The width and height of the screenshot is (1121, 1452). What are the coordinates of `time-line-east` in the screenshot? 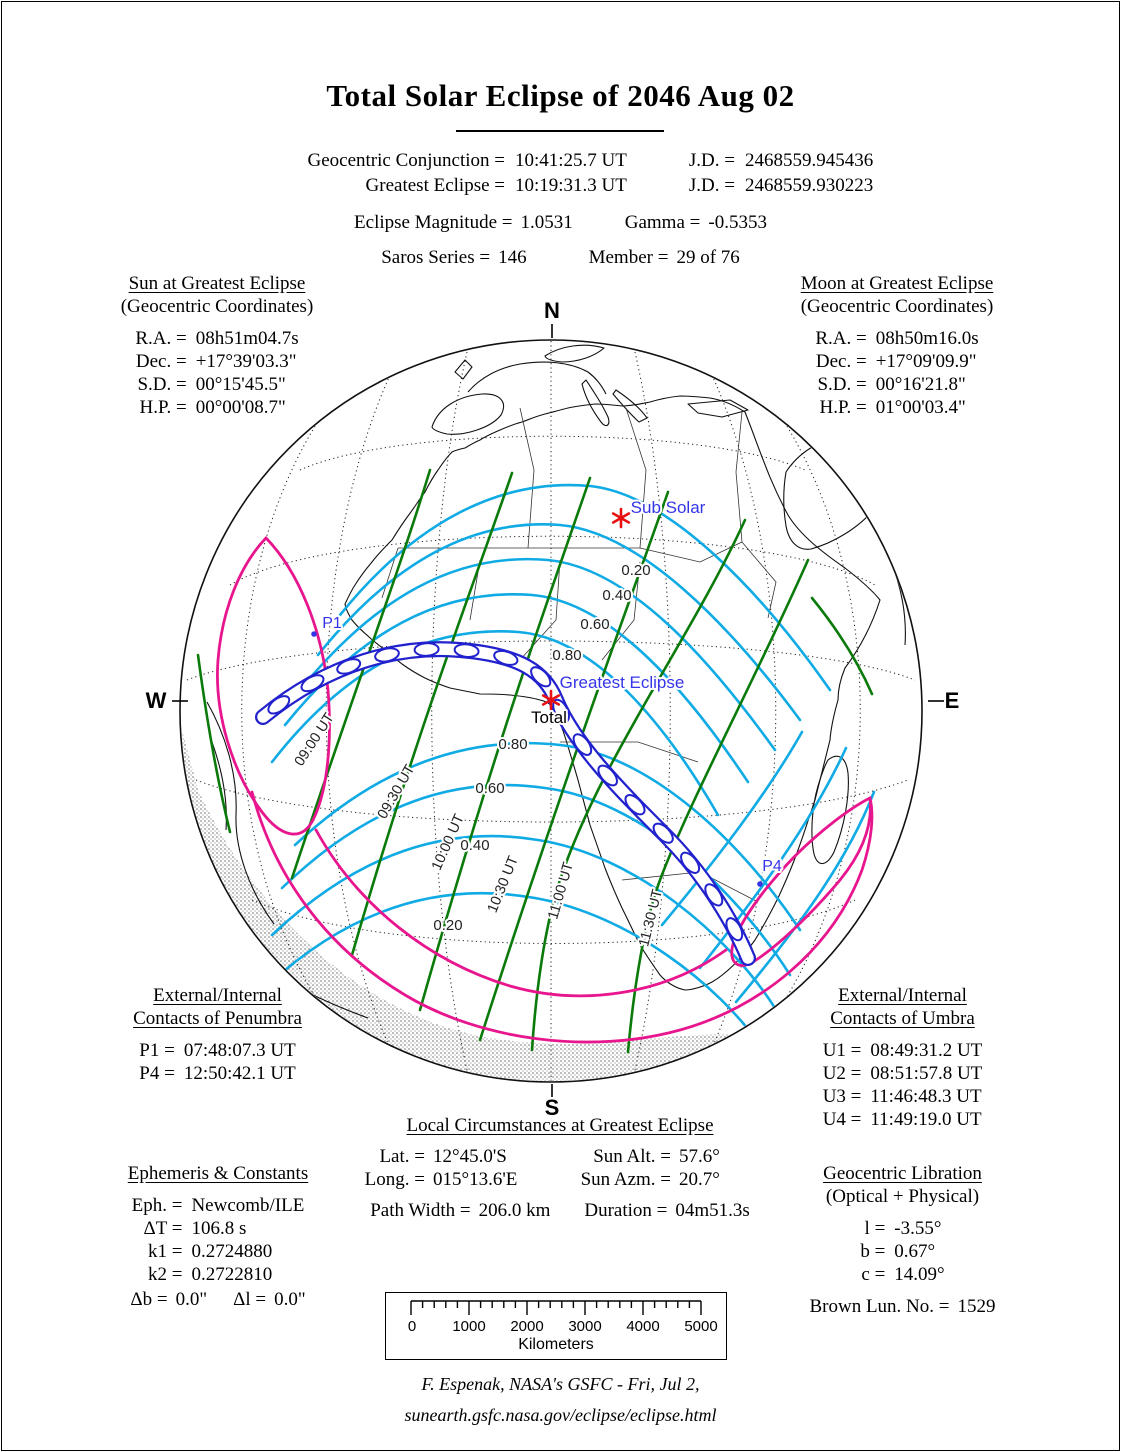 It's located at (842, 646).